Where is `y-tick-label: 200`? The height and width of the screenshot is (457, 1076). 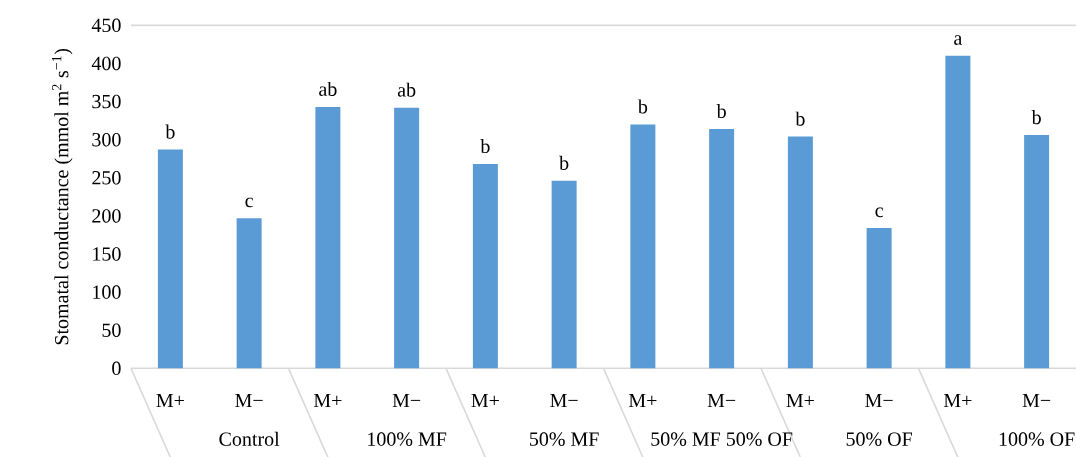 y-tick-label: 200 is located at coordinates (106, 215).